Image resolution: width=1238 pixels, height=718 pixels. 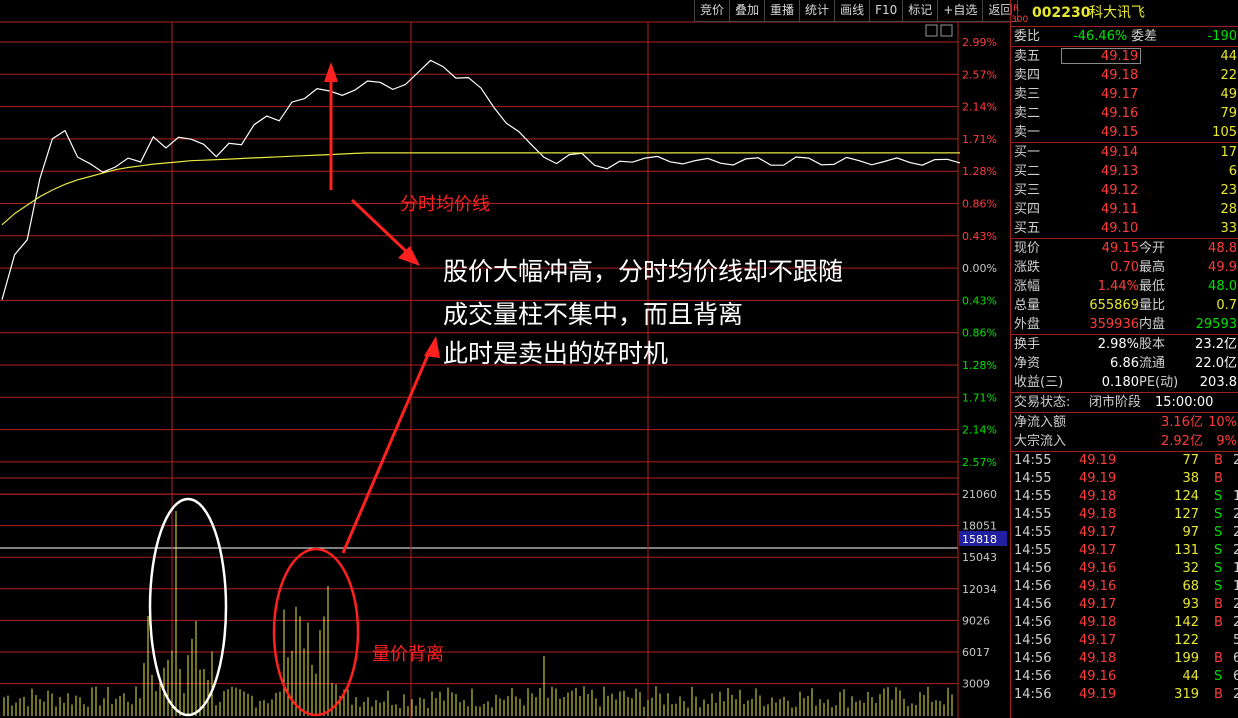 I want to click on sell-volume: 22, so click(x=1228, y=75).